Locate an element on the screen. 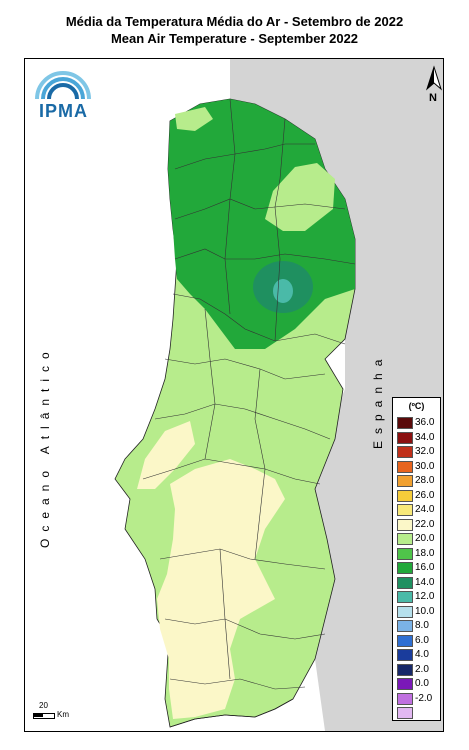  legend-item: 30.0 is located at coordinates (417, 467).